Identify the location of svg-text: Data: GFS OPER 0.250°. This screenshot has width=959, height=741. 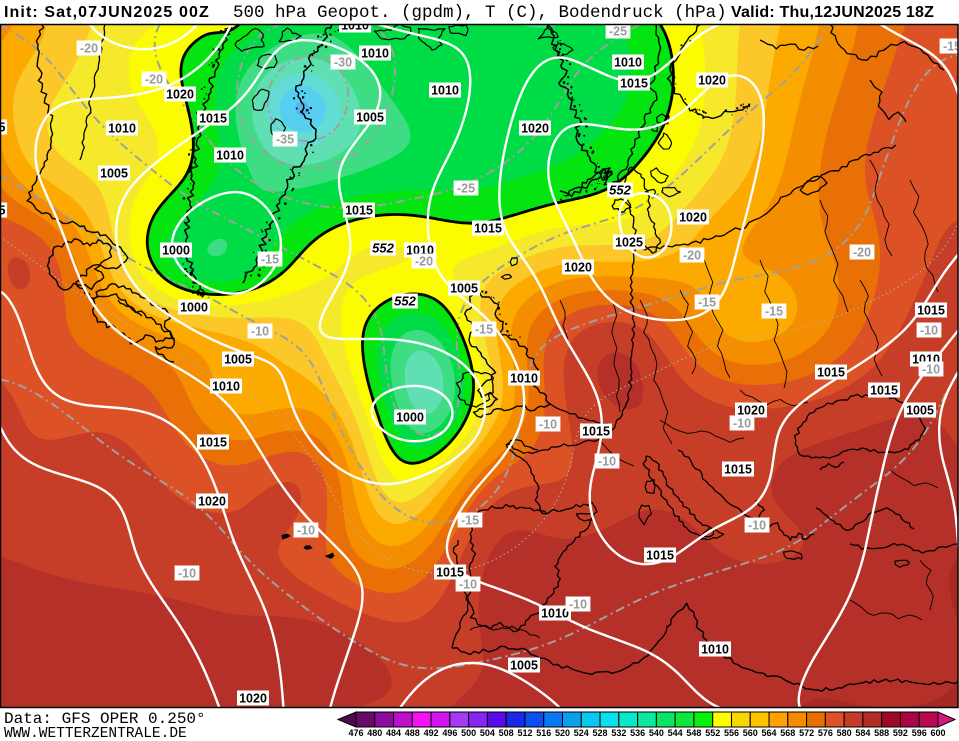
(105, 719).